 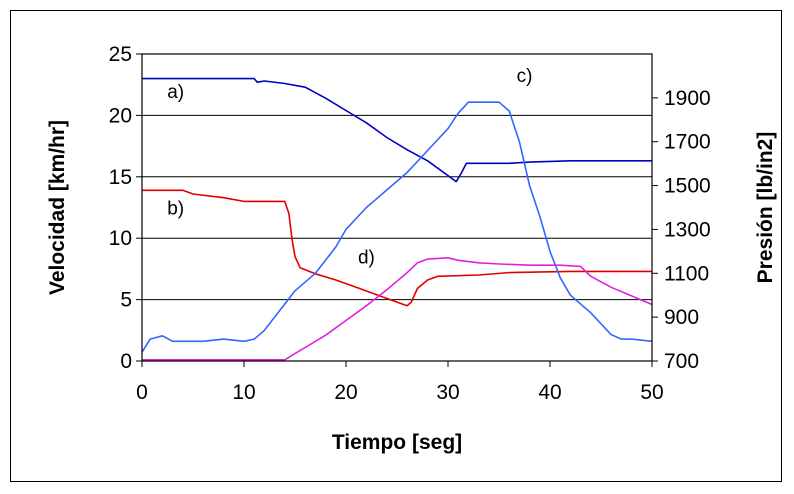 I want to click on y-tick-label: 5, so click(x=126, y=300).